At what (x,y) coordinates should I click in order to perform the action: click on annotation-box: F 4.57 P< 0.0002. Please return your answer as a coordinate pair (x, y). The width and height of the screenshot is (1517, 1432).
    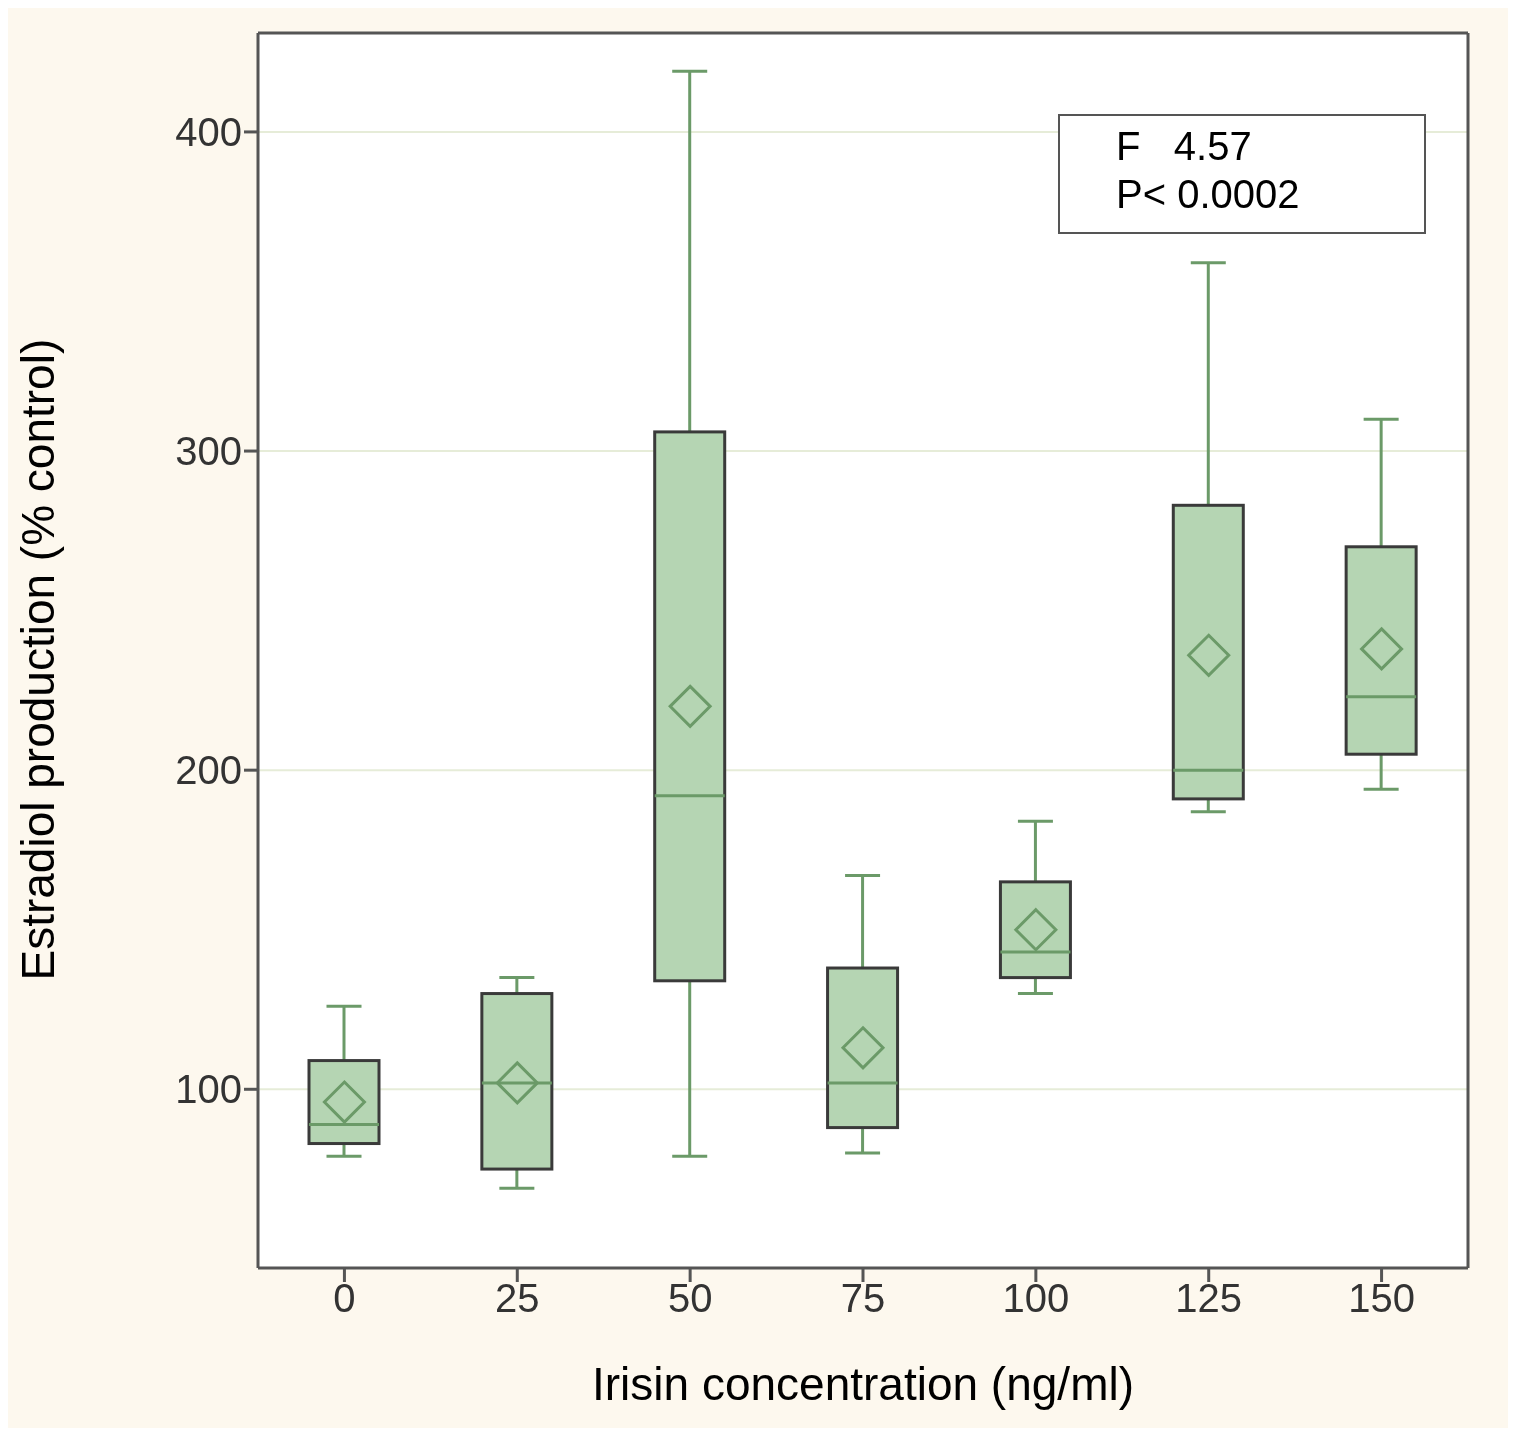
    Looking at the image, I should click on (1242, 174).